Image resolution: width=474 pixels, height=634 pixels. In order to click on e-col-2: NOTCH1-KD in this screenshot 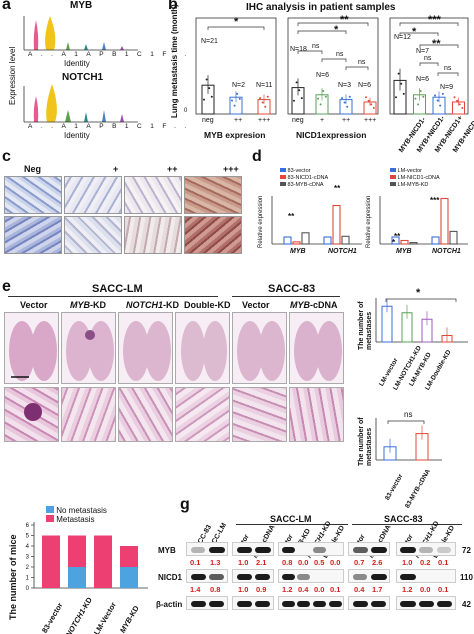, I will do `click(153, 305)`.